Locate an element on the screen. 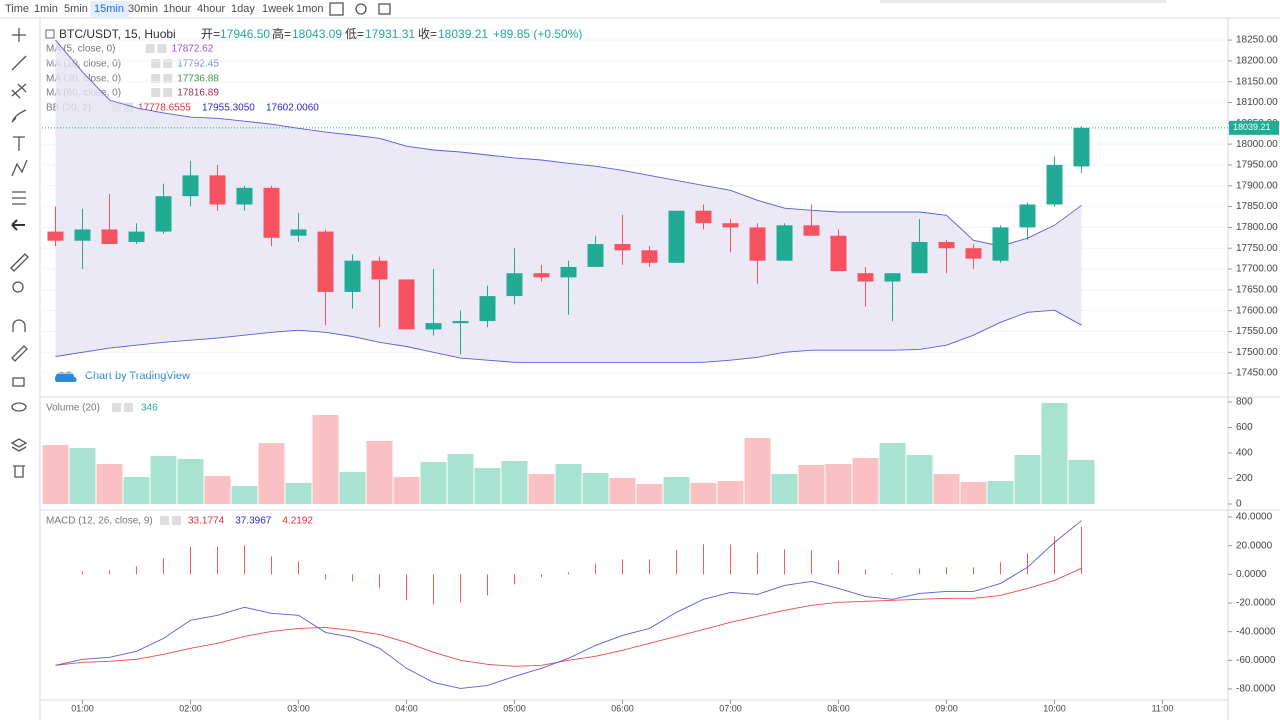  settings-icon is located at coordinates (361, 9).